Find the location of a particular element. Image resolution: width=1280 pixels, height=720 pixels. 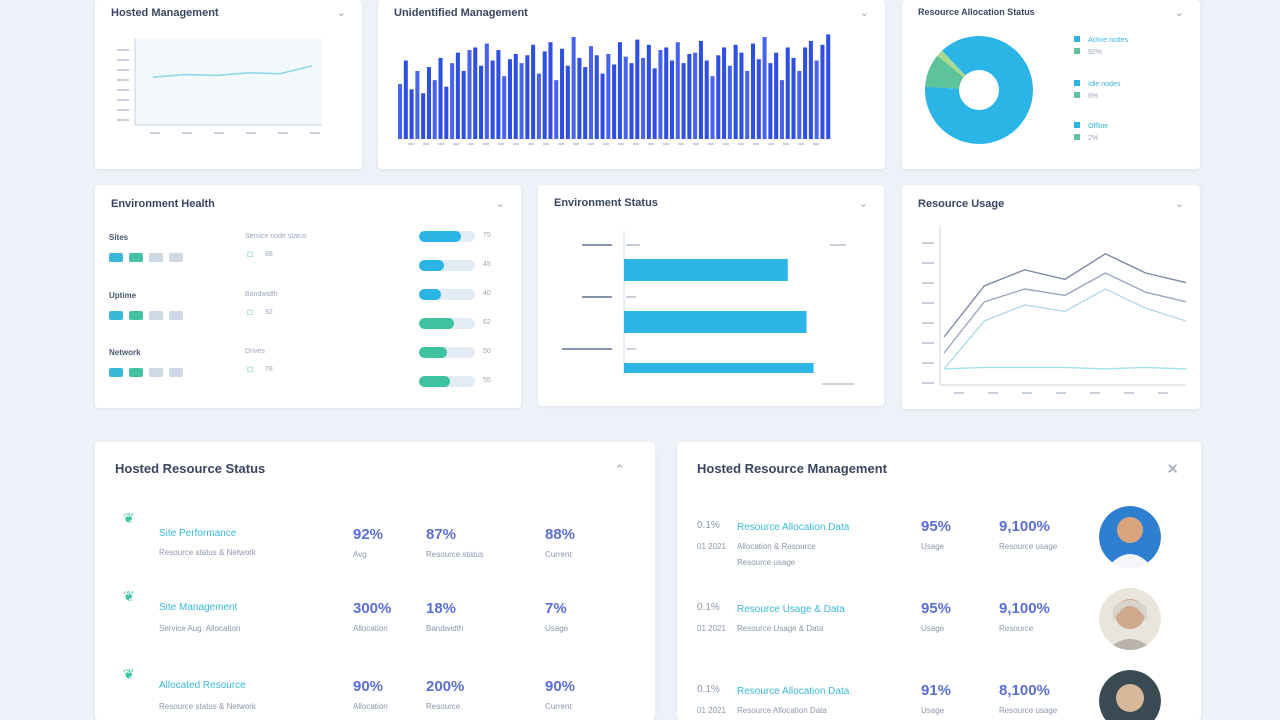

status-row: Uptime Bandwidth ☐ 92 is located at coordinates (309, 308).